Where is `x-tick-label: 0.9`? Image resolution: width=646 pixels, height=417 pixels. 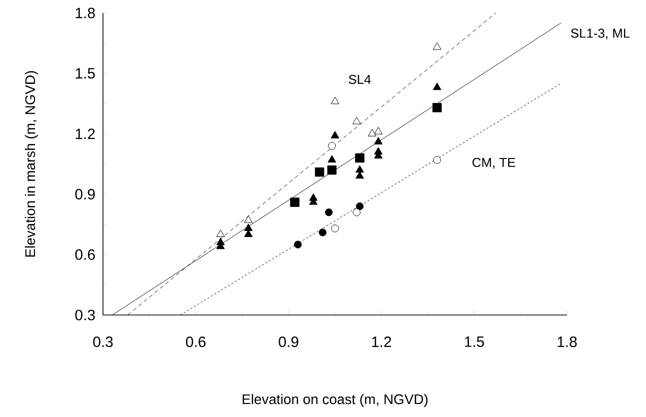 x-tick-label: 0.9 is located at coordinates (288, 342).